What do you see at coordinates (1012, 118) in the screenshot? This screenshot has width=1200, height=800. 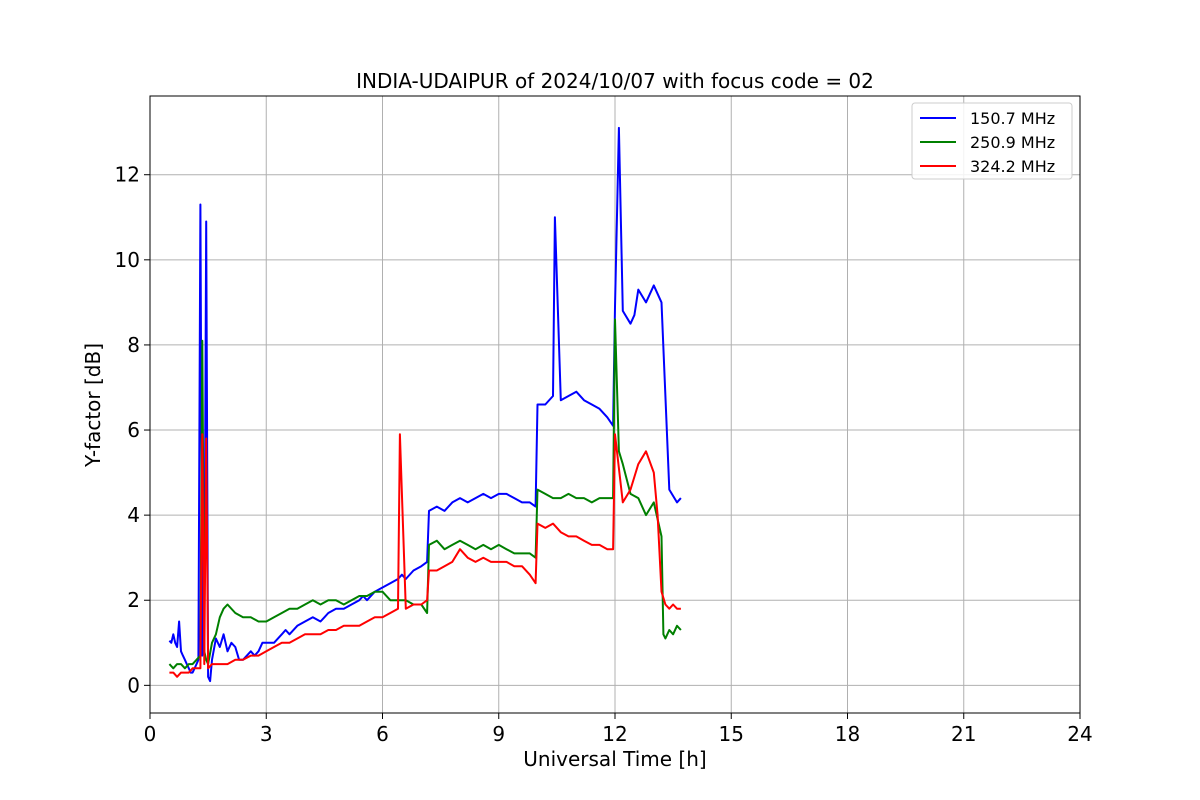 I see `legend-label-1: 150.7 MHz` at bounding box center [1012, 118].